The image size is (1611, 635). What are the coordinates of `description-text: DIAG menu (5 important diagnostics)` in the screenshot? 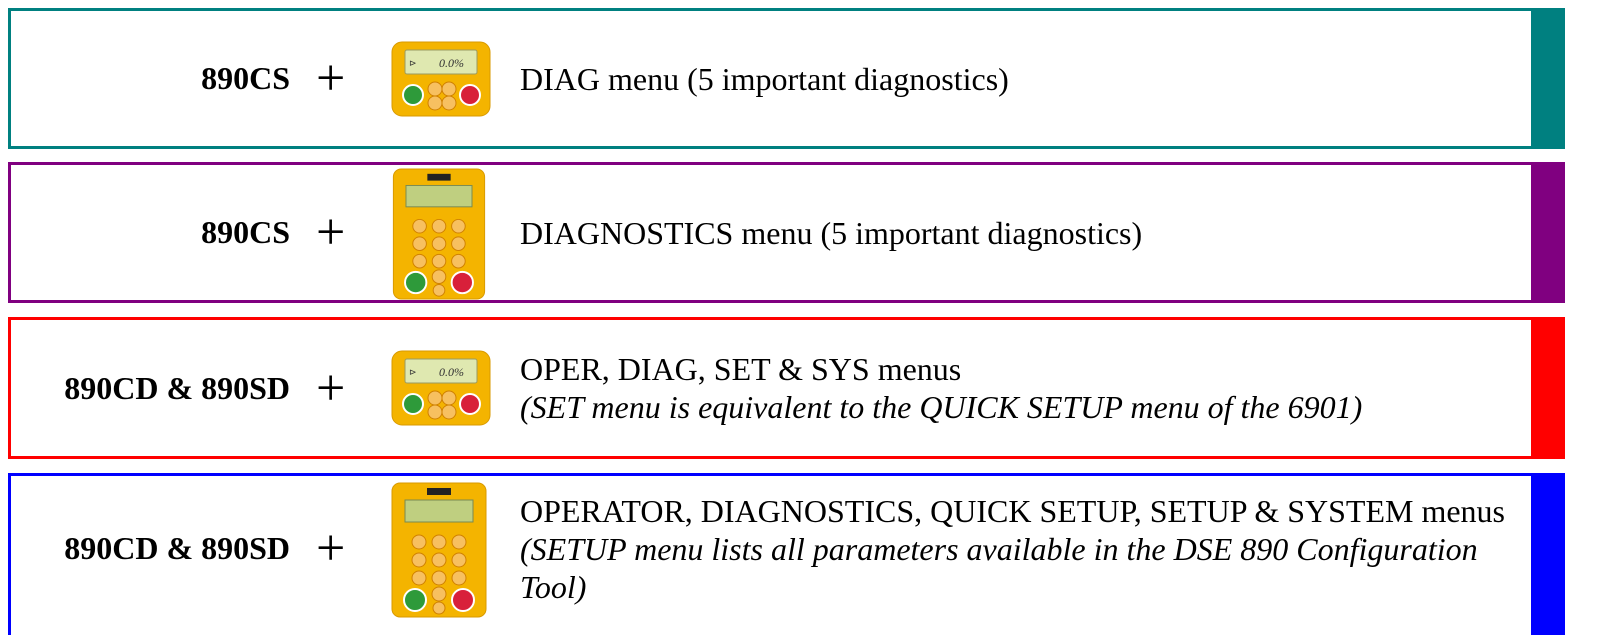 It's located at (764, 78).